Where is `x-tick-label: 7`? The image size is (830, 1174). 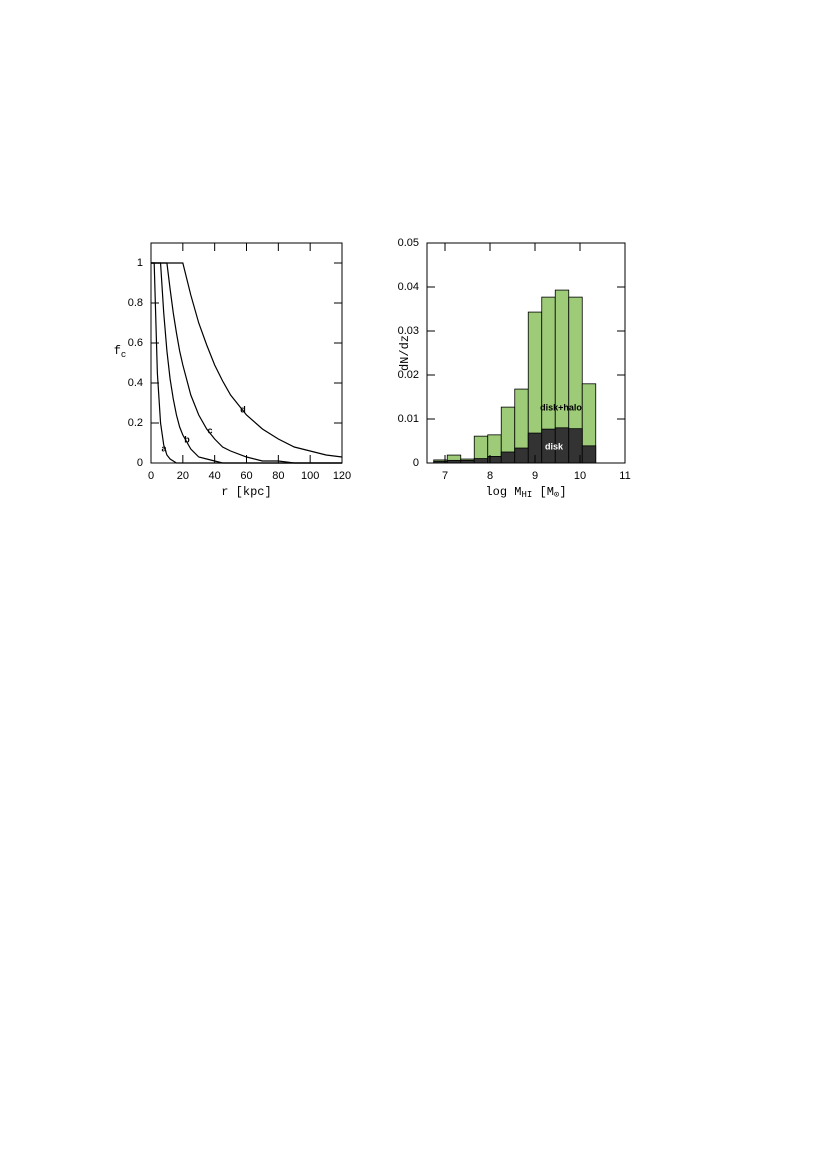 x-tick-label: 7 is located at coordinates (445, 476).